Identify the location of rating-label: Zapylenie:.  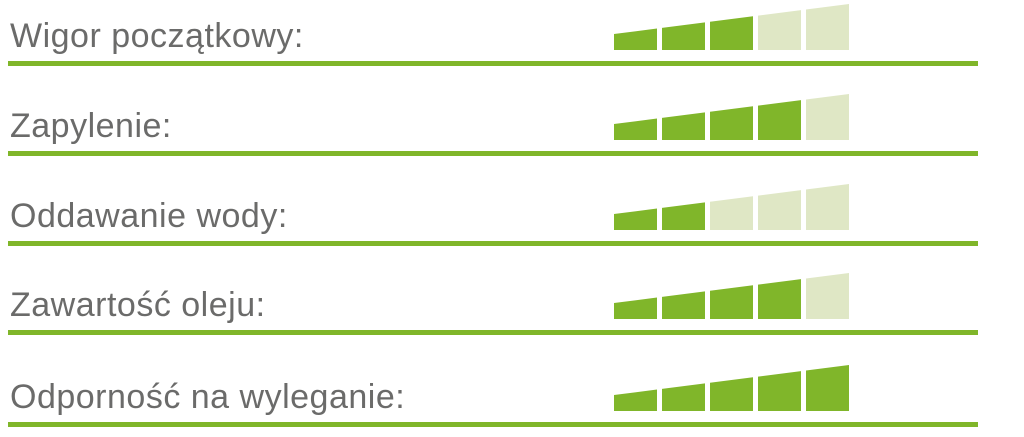
(91, 126).